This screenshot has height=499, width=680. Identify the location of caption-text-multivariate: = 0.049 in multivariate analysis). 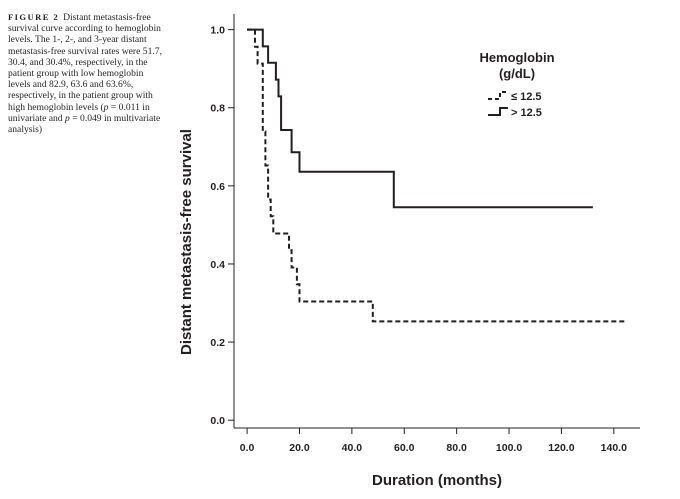
(84, 124).